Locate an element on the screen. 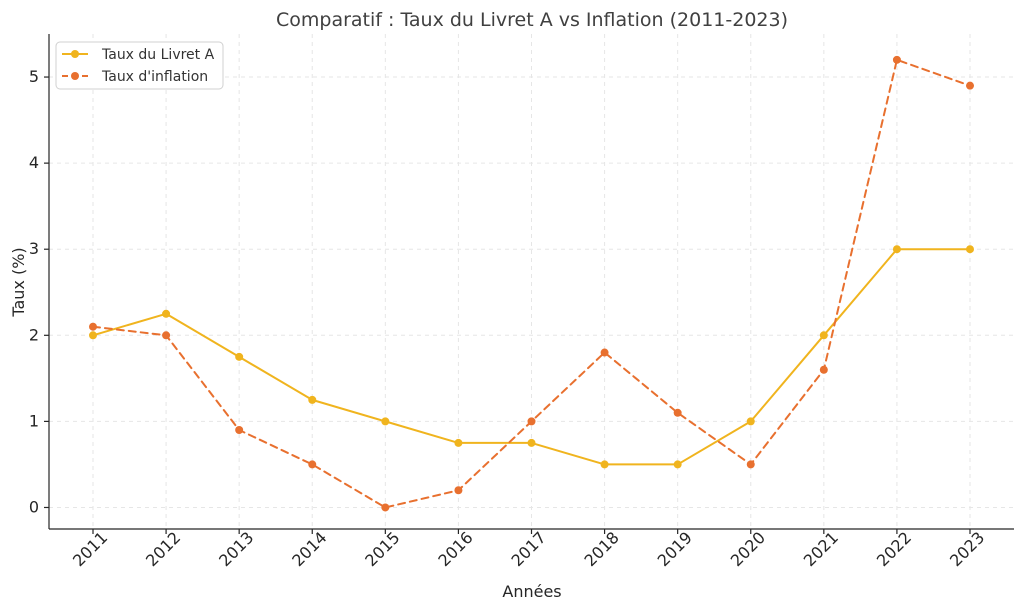 Image resolution: width=1024 pixels, height=611 pixels. x-tick-label: 2021 is located at coordinates (821, 549).